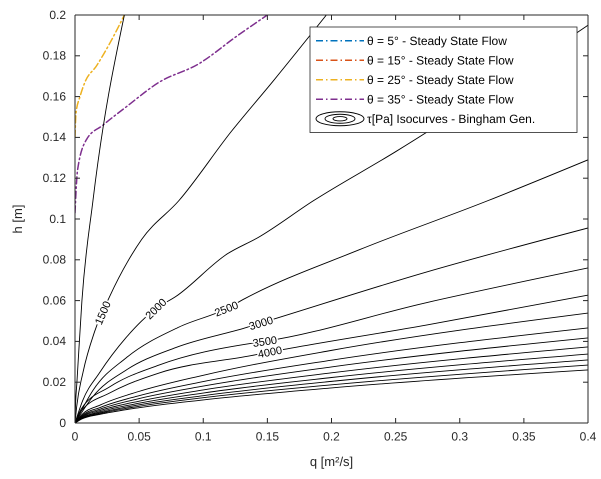 Image resolution: width=601 pixels, height=479 pixels. Describe the element at coordinates (440, 60) in the screenshot. I see `legend-label: θ = 15° - Steady State Flow` at that location.